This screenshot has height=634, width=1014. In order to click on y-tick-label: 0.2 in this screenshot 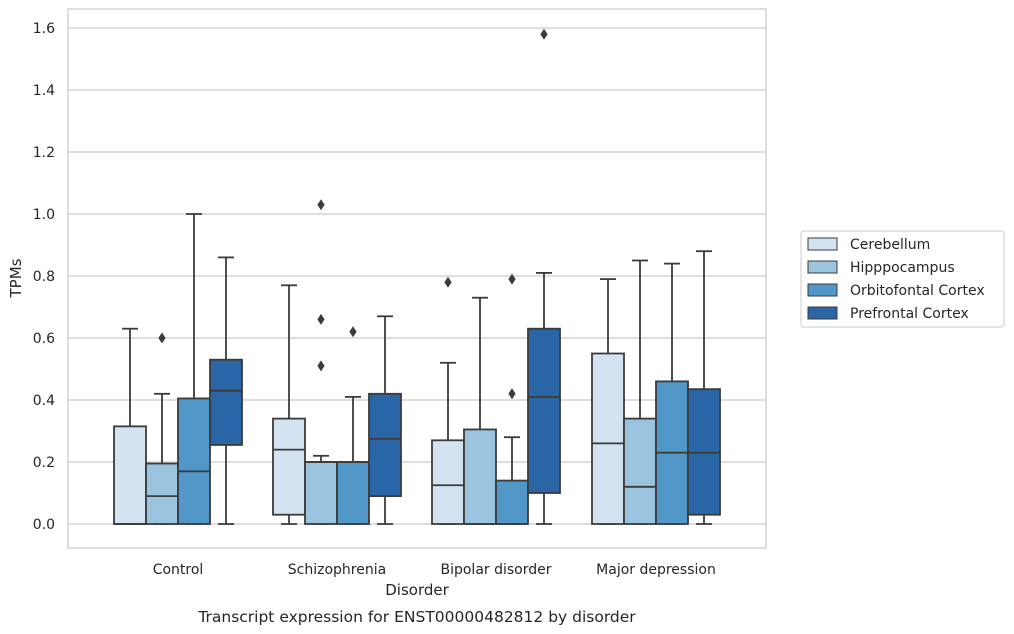, I will do `click(44, 463)`.